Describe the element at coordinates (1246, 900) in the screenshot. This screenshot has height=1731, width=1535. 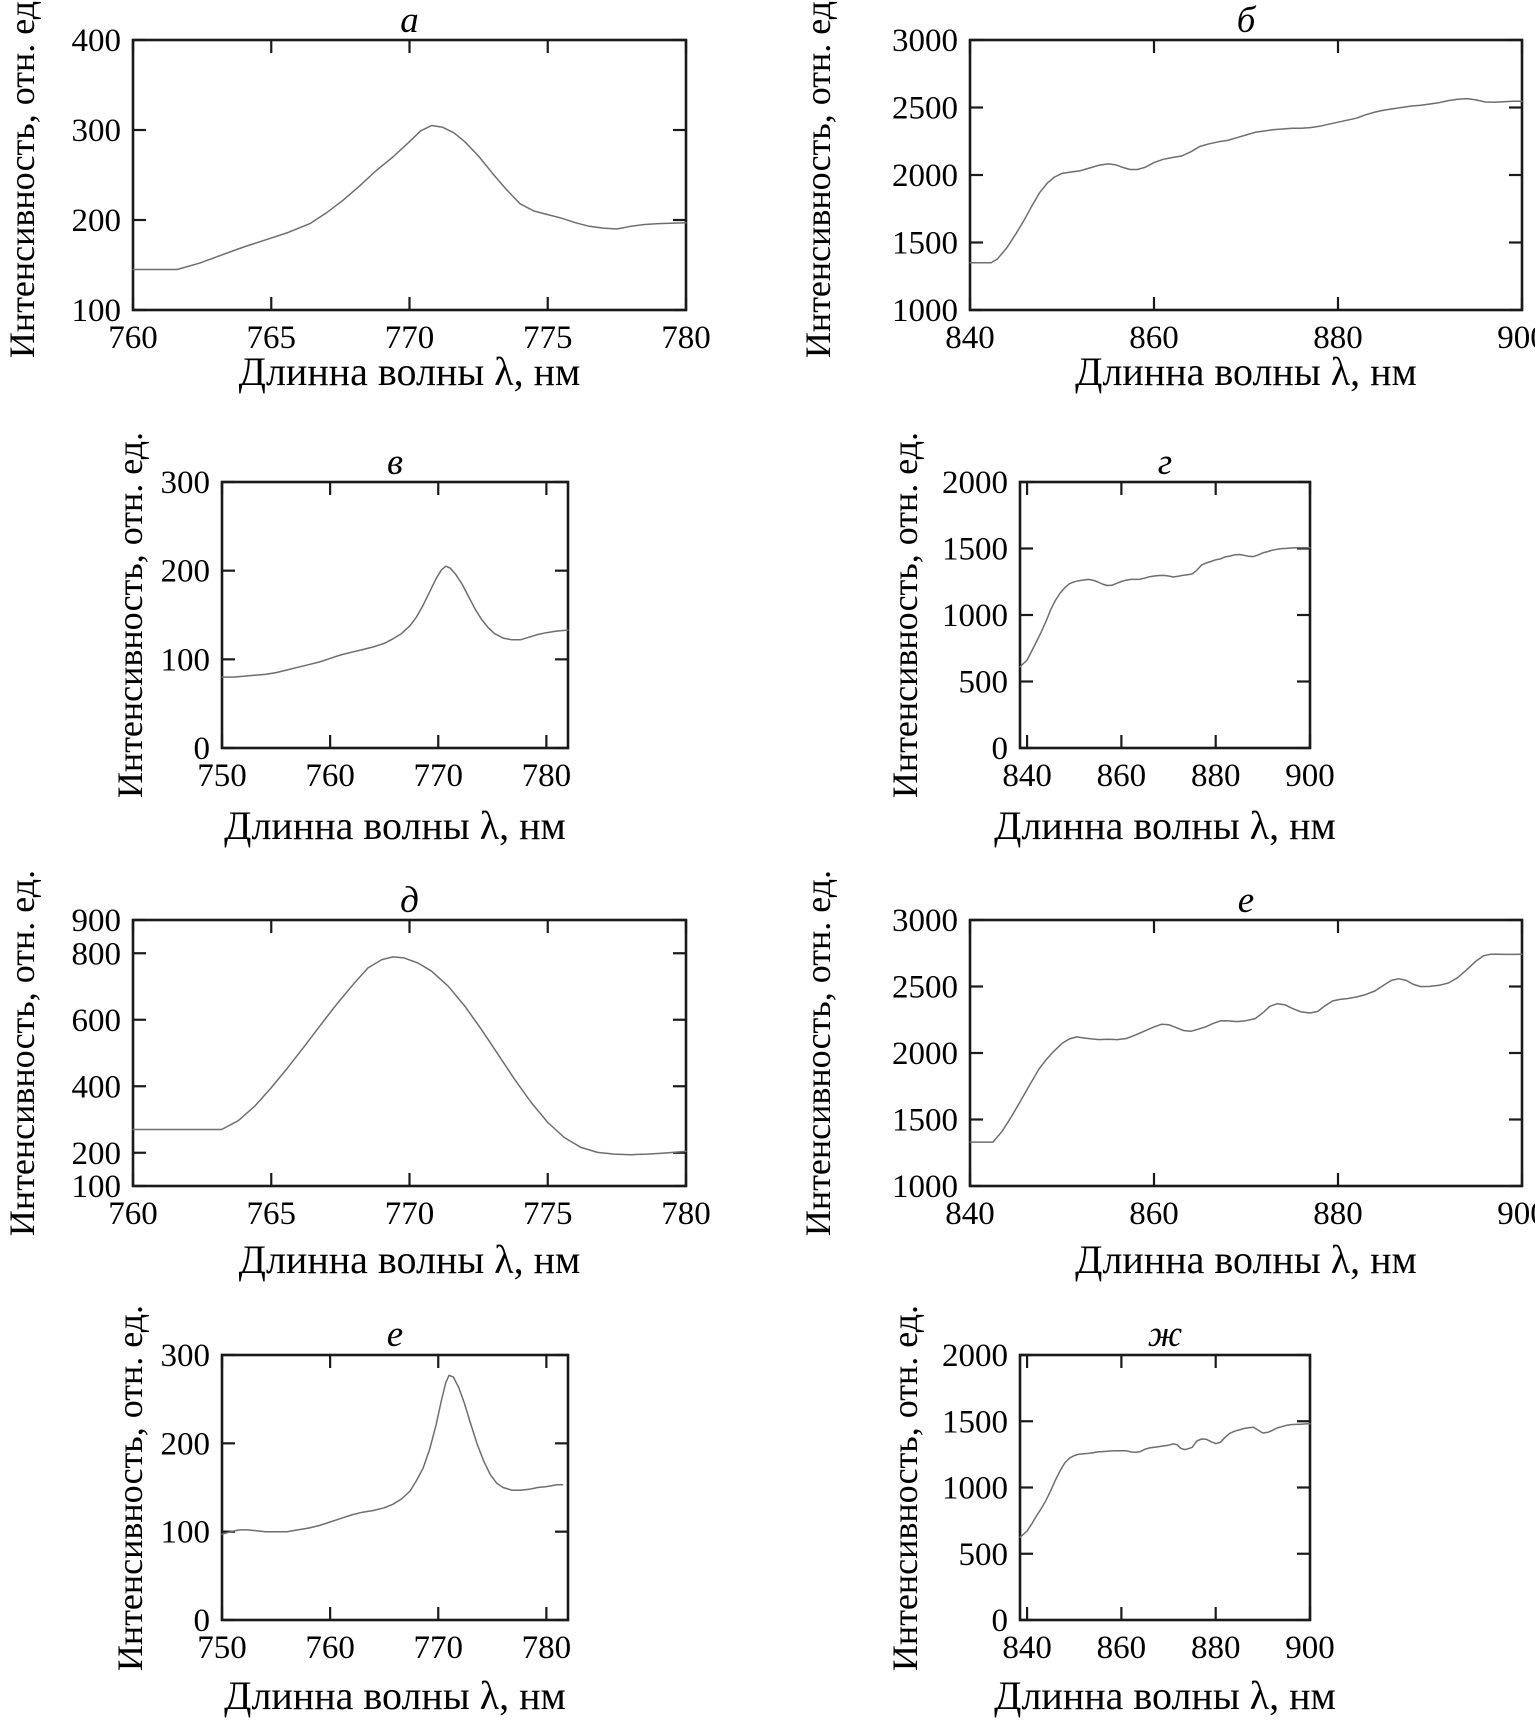
I see `chart-e-title: е` at that location.